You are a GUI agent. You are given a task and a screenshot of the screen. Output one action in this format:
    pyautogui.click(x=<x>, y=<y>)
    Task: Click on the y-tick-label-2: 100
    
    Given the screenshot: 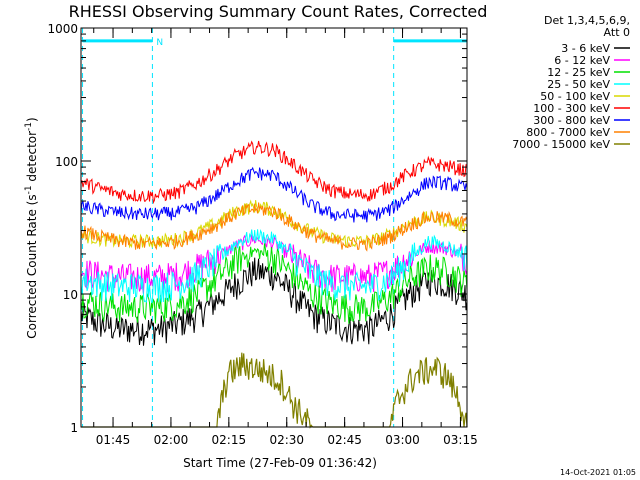 What is the action you would take?
    pyautogui.click(x=66, y=162)
    